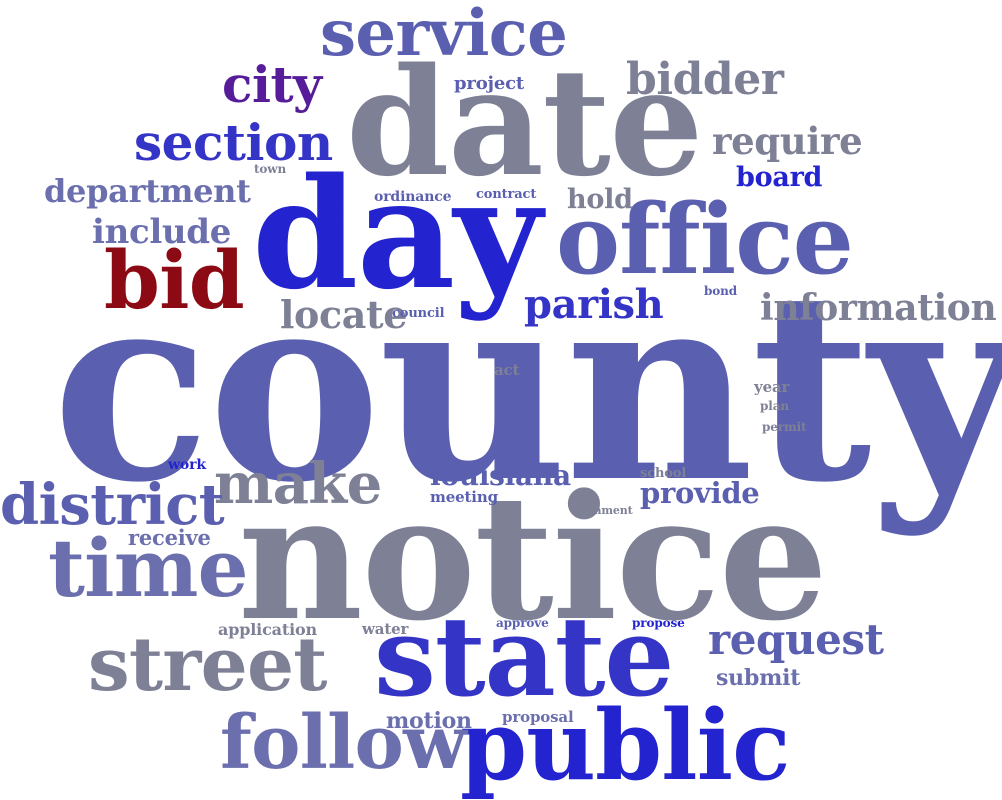  I want to click on word-information: information, so click(878, 308).